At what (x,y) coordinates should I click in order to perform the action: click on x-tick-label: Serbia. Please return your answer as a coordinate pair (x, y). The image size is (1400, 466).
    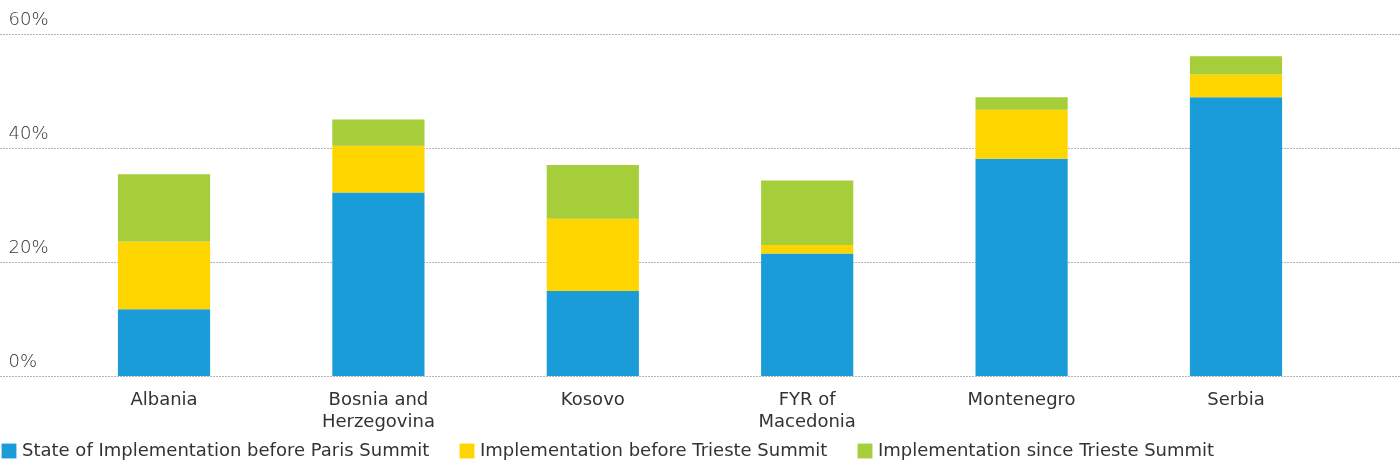
    Looking at the image, I should click on (1236, 398).